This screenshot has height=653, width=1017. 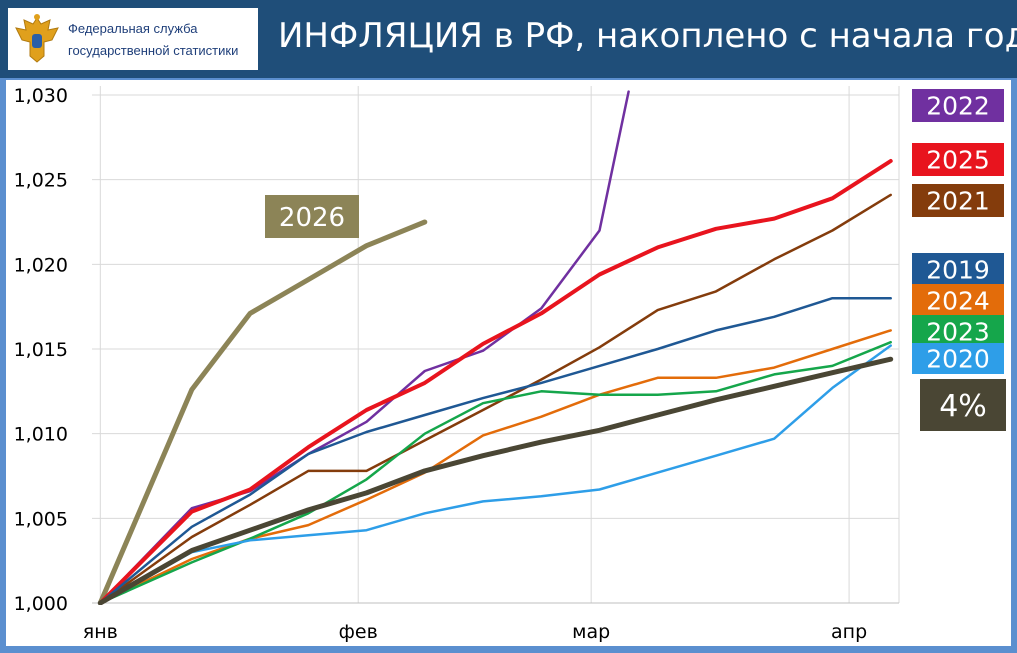 I want to click on legend-item-2024: 2024, so click(x=958, y=300).